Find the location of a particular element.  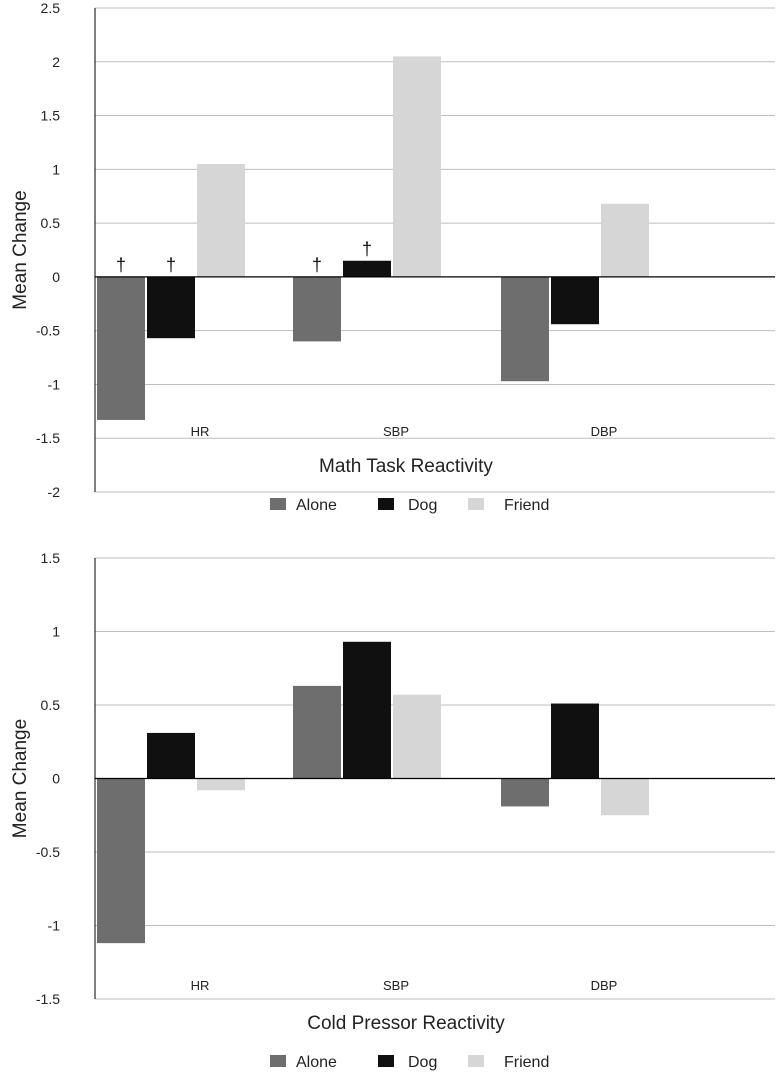

y-tick-label: 2 is located at coordinates (56, 62).